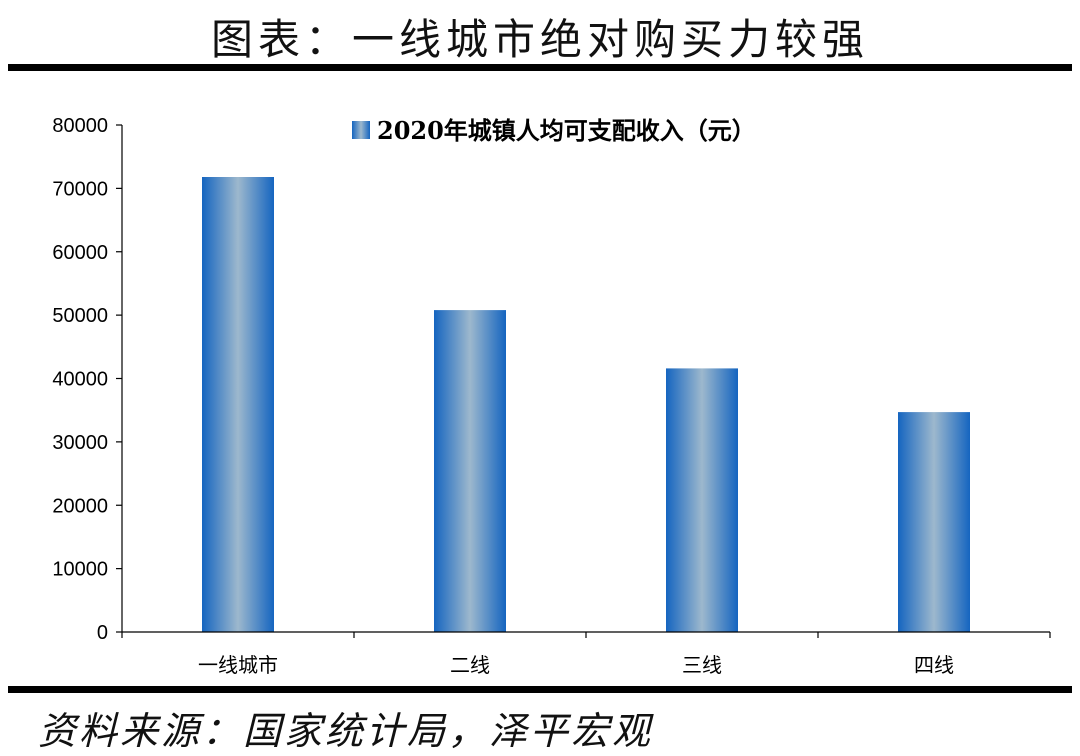 Image resolution: width=1080 pixels, height=756 pixels. I want to click on x-tick-label: 三线, so click(702, 665).